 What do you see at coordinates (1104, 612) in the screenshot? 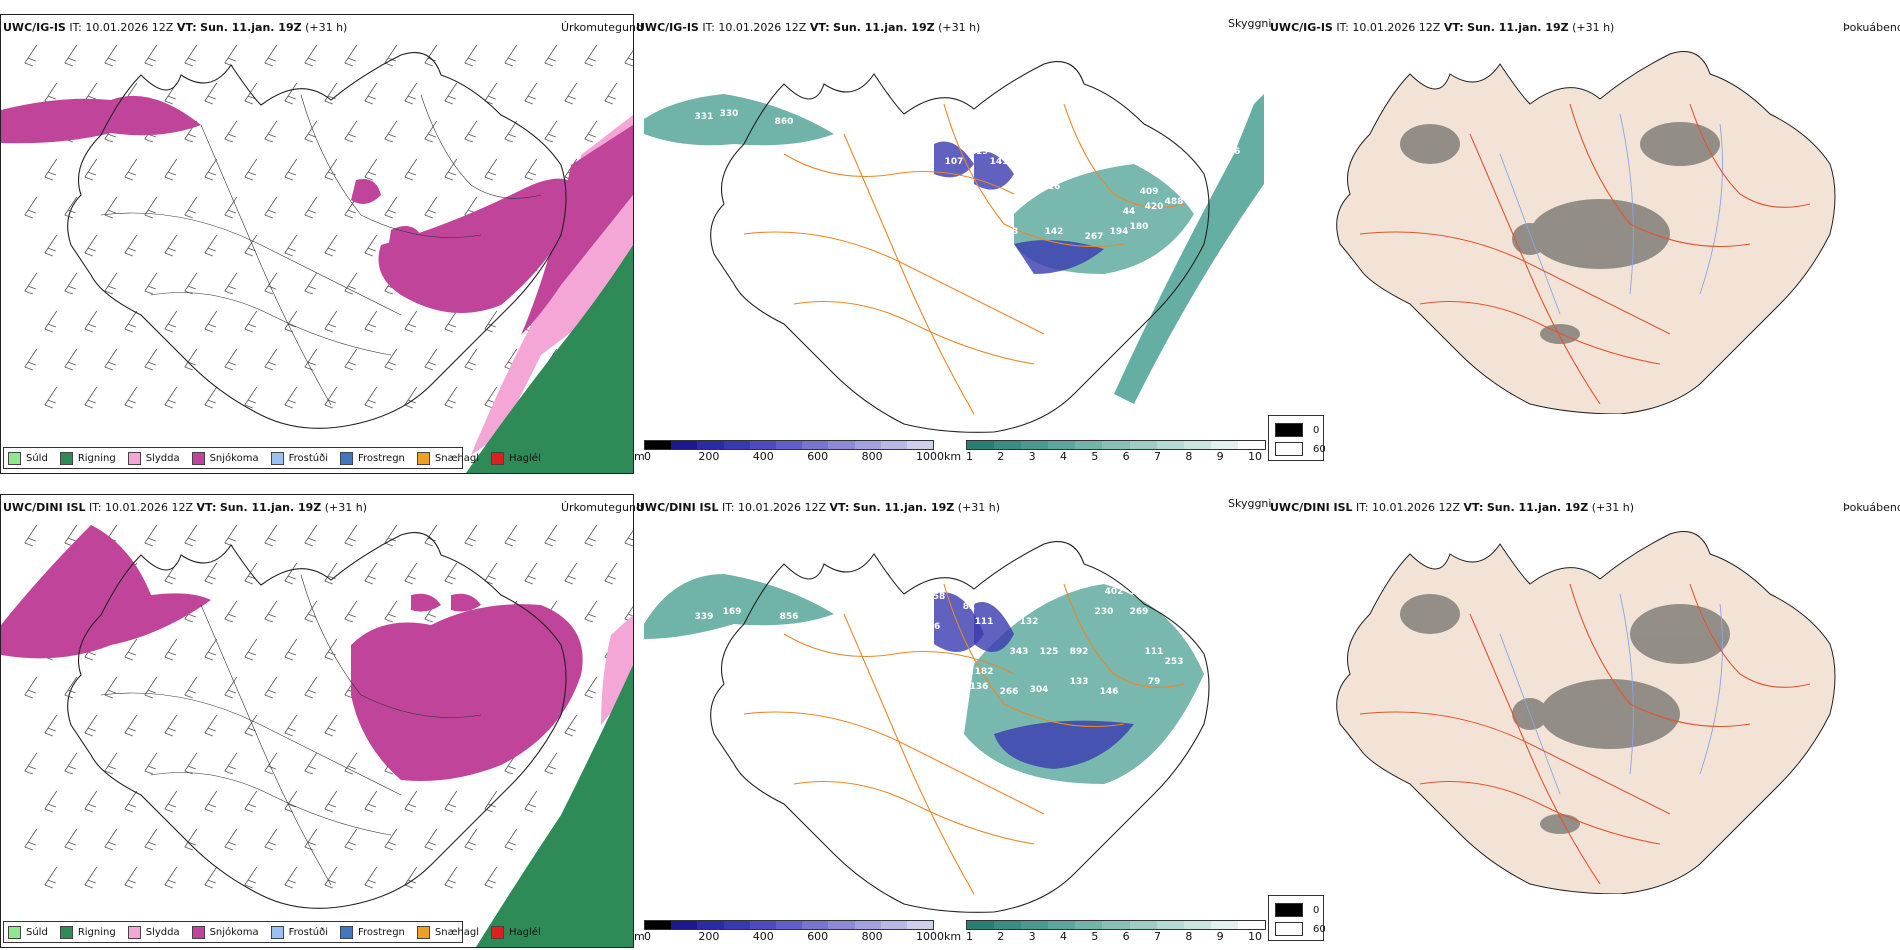
I see `visibility-label: 230` at bounding box center [1104, 612].